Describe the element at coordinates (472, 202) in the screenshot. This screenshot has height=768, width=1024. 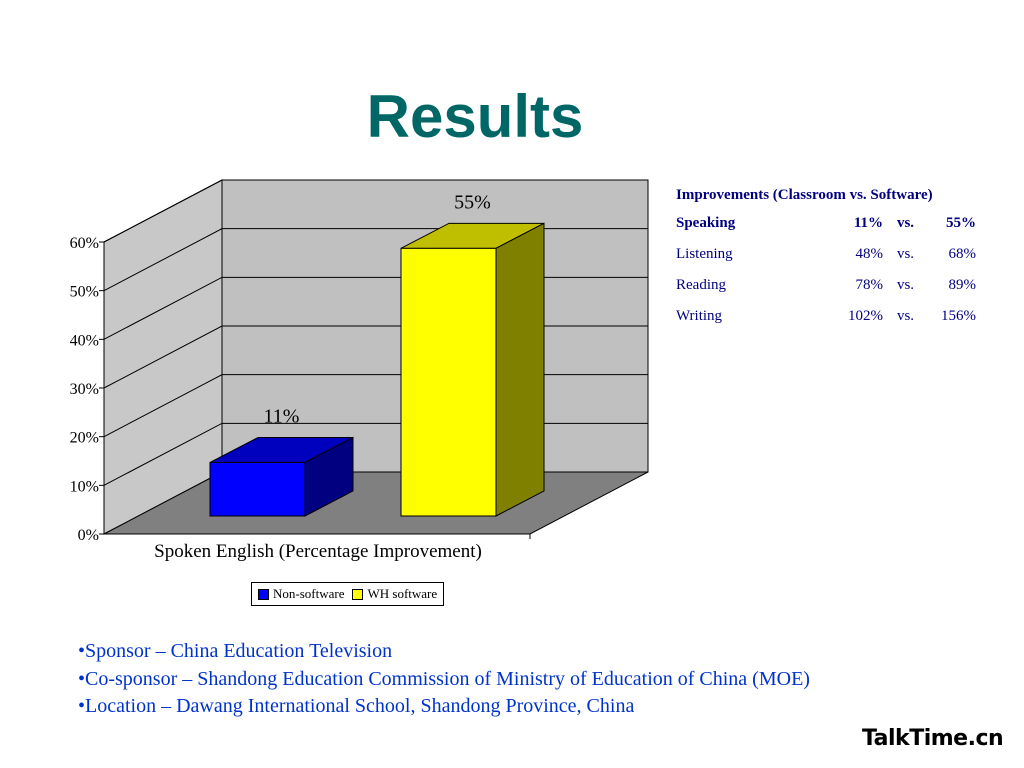
I see `data-label-1: 55%` at that location.